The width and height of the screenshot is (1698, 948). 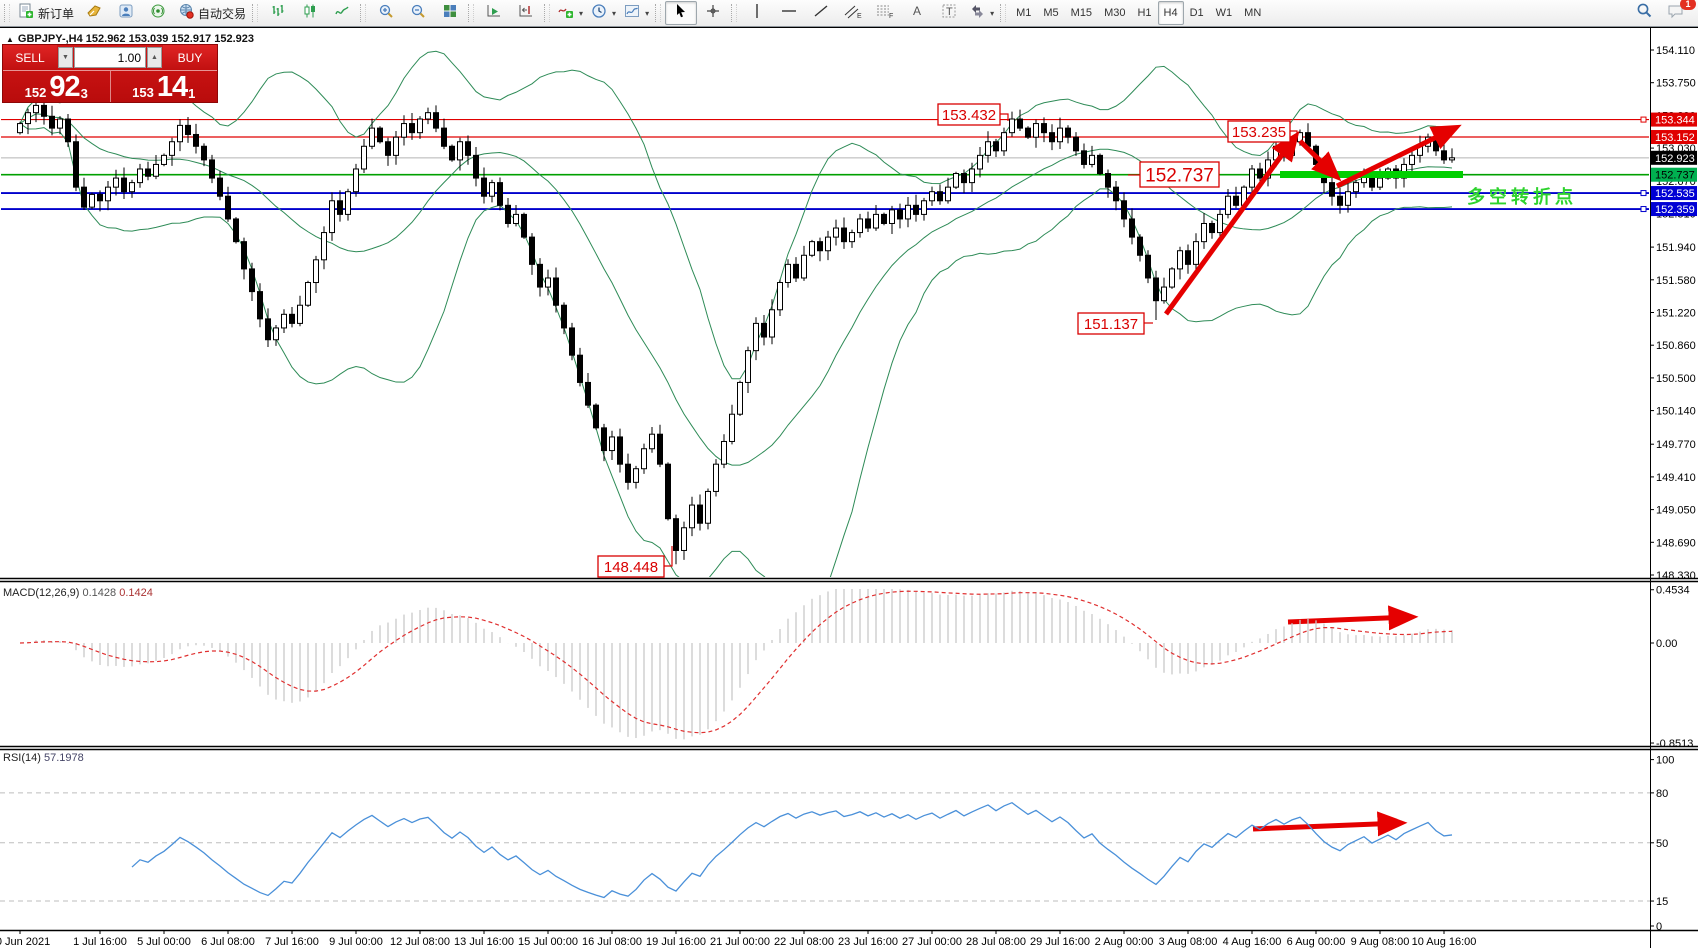 I want to click on templates-button: ▾, so click(x=636, y=13).